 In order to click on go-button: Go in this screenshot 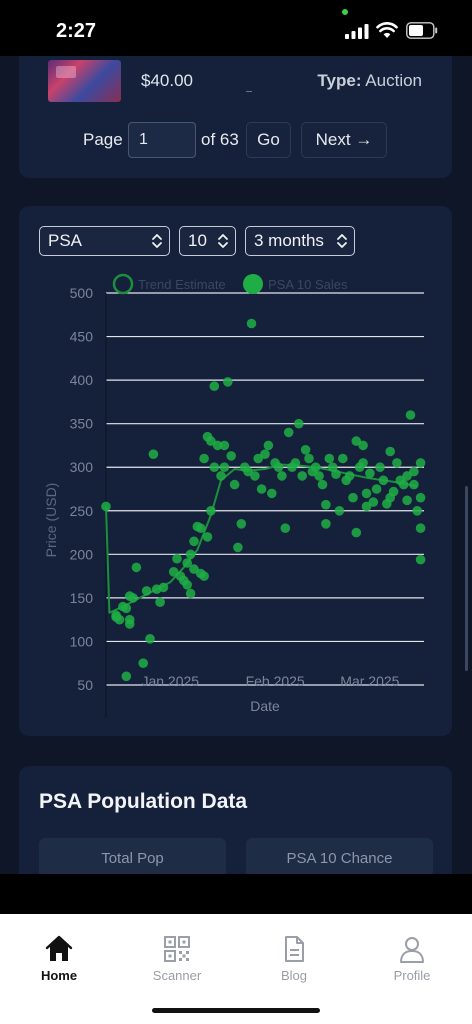, I will do `click(268, 140)`.